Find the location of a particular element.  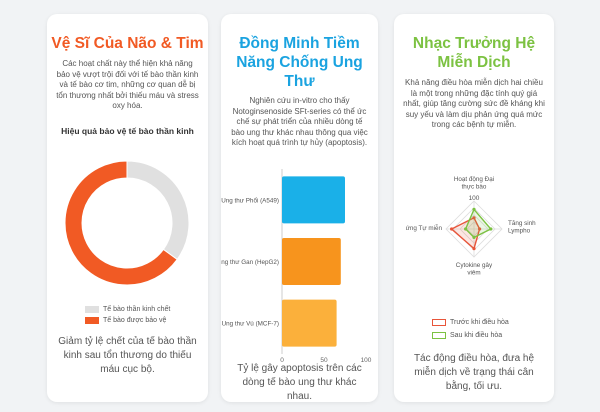

title-line: Năng Chống Ung is located at coordinates (299, 62).